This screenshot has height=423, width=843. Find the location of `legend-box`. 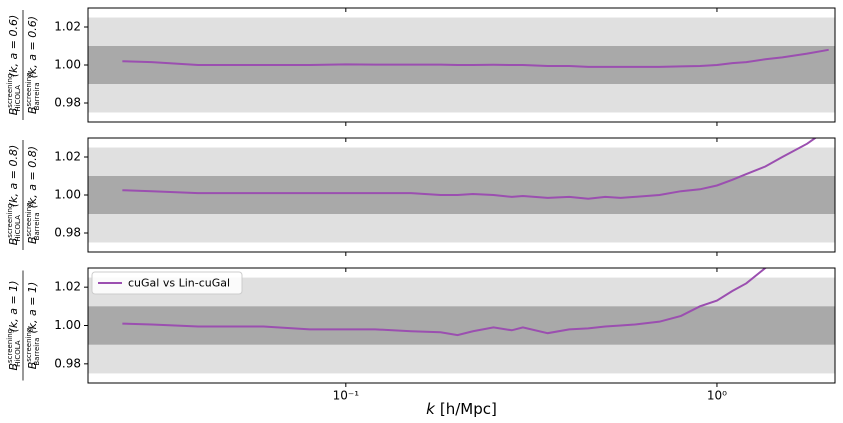

legend-box is located at coordinates (167, 283).